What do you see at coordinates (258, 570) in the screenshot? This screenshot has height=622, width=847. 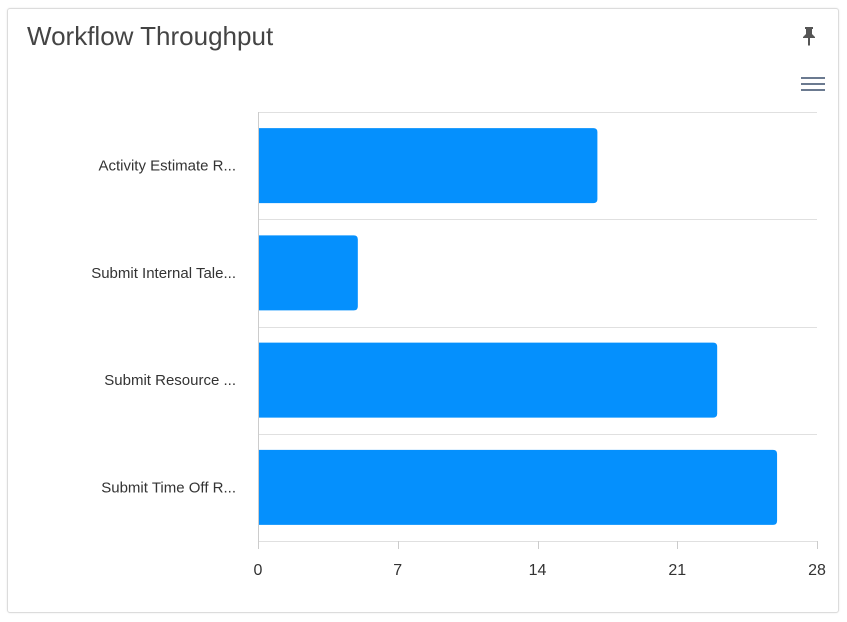 I see `x-tick-label: 0` at bounding box center [258, 570].